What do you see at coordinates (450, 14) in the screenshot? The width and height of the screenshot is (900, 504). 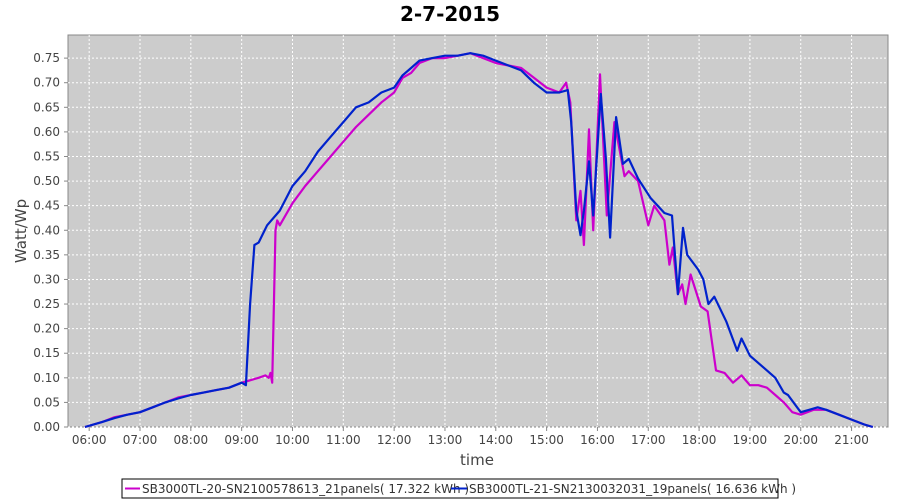 I see `chart-title: 2-7-2015` at bounding box center [450, 14].